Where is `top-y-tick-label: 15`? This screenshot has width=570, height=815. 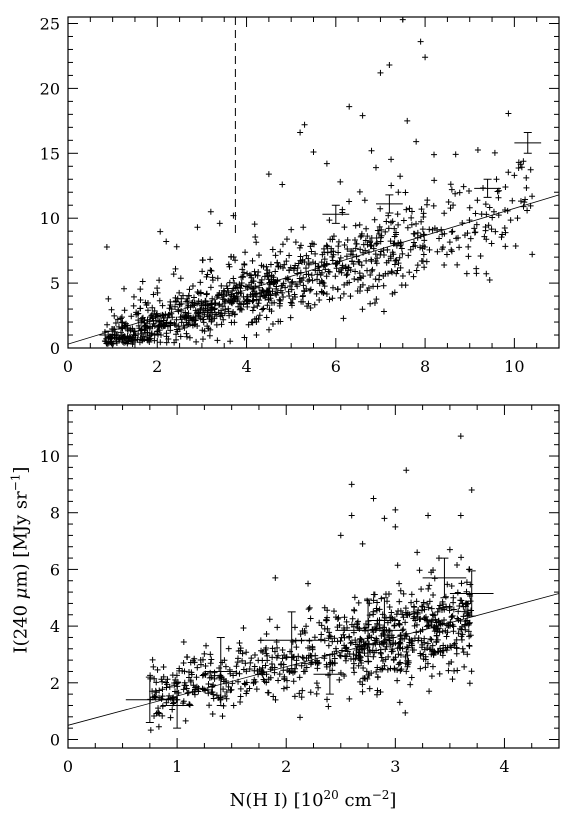 top-y-tick-label: 15 is located at coordinates (50, 153).